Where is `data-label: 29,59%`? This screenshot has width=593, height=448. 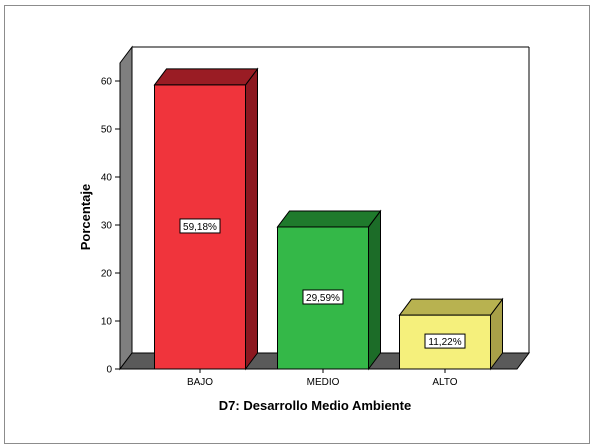 data-label: 29,59% is located at coordinates (323, 298).